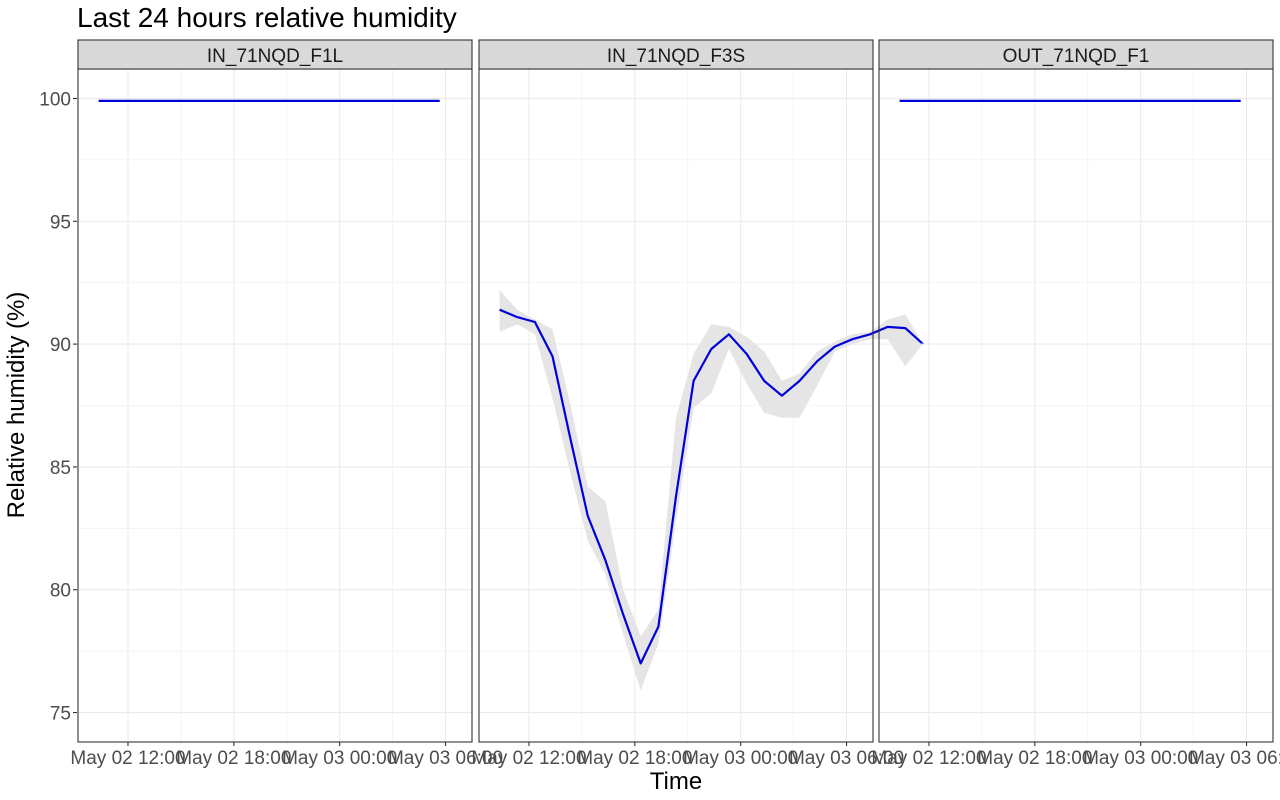  I want to click on y-axis: 75 80 85 90 95 100, so click(58, 407).